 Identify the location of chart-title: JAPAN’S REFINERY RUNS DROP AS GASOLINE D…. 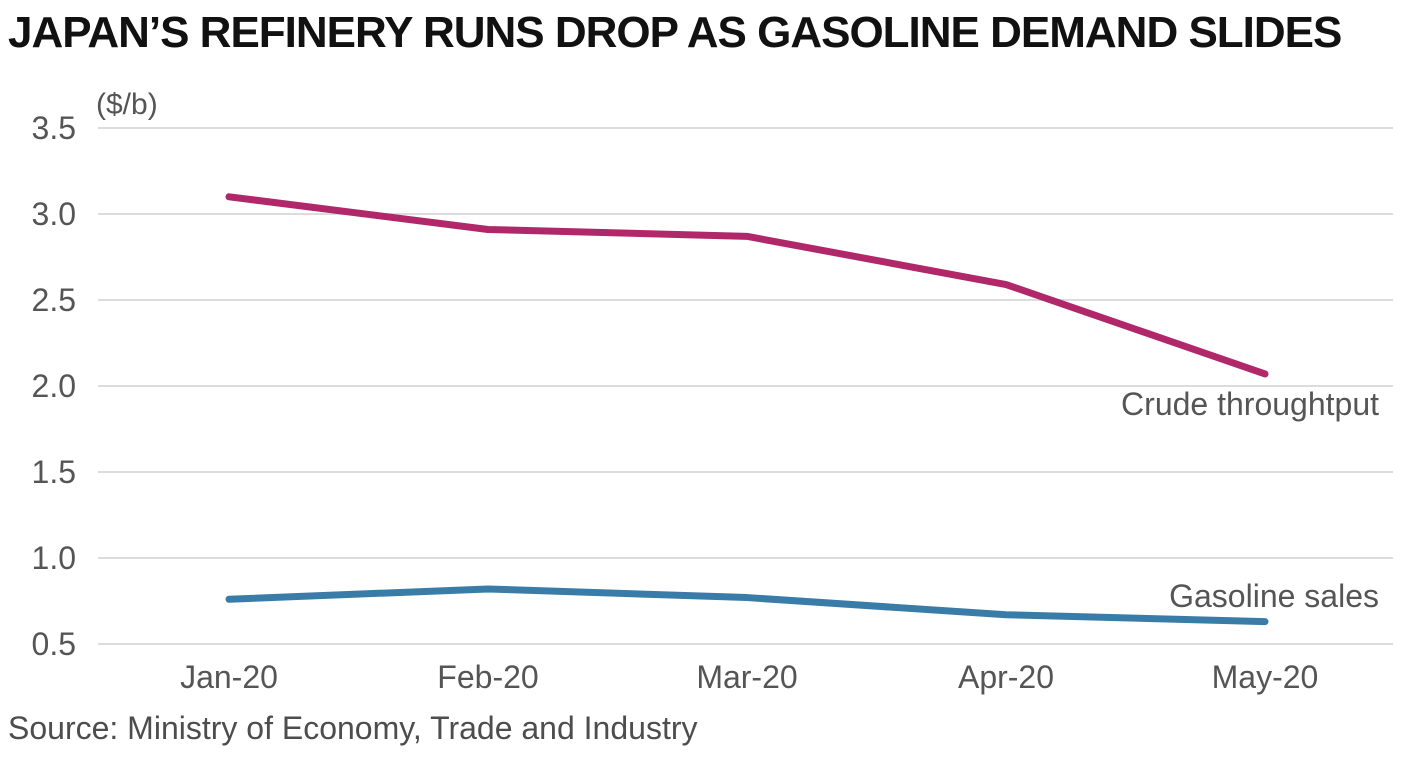
(675, 32).